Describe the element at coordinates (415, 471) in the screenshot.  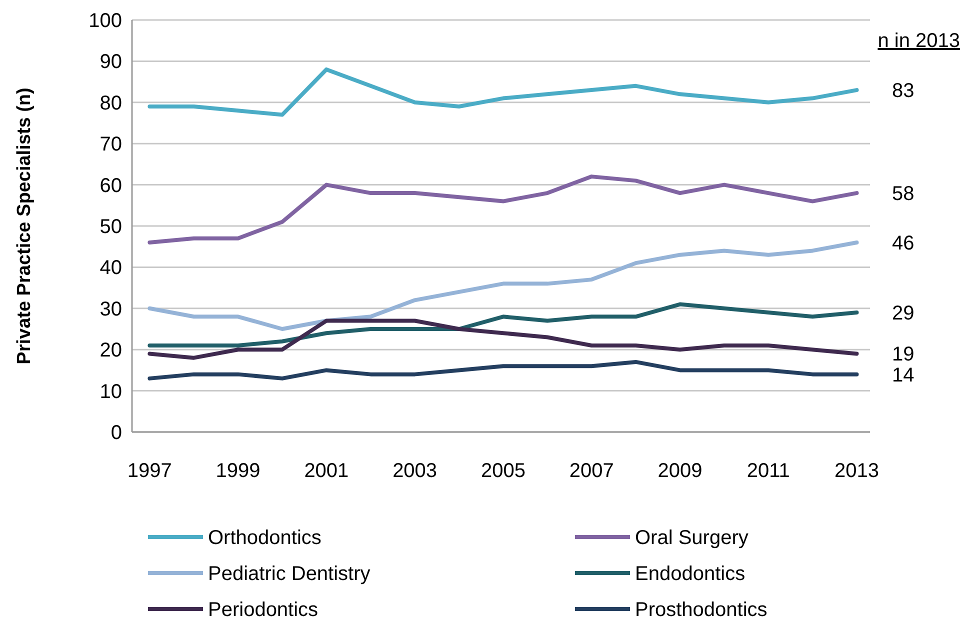
I see `x-tick-label: 2003` at that location.